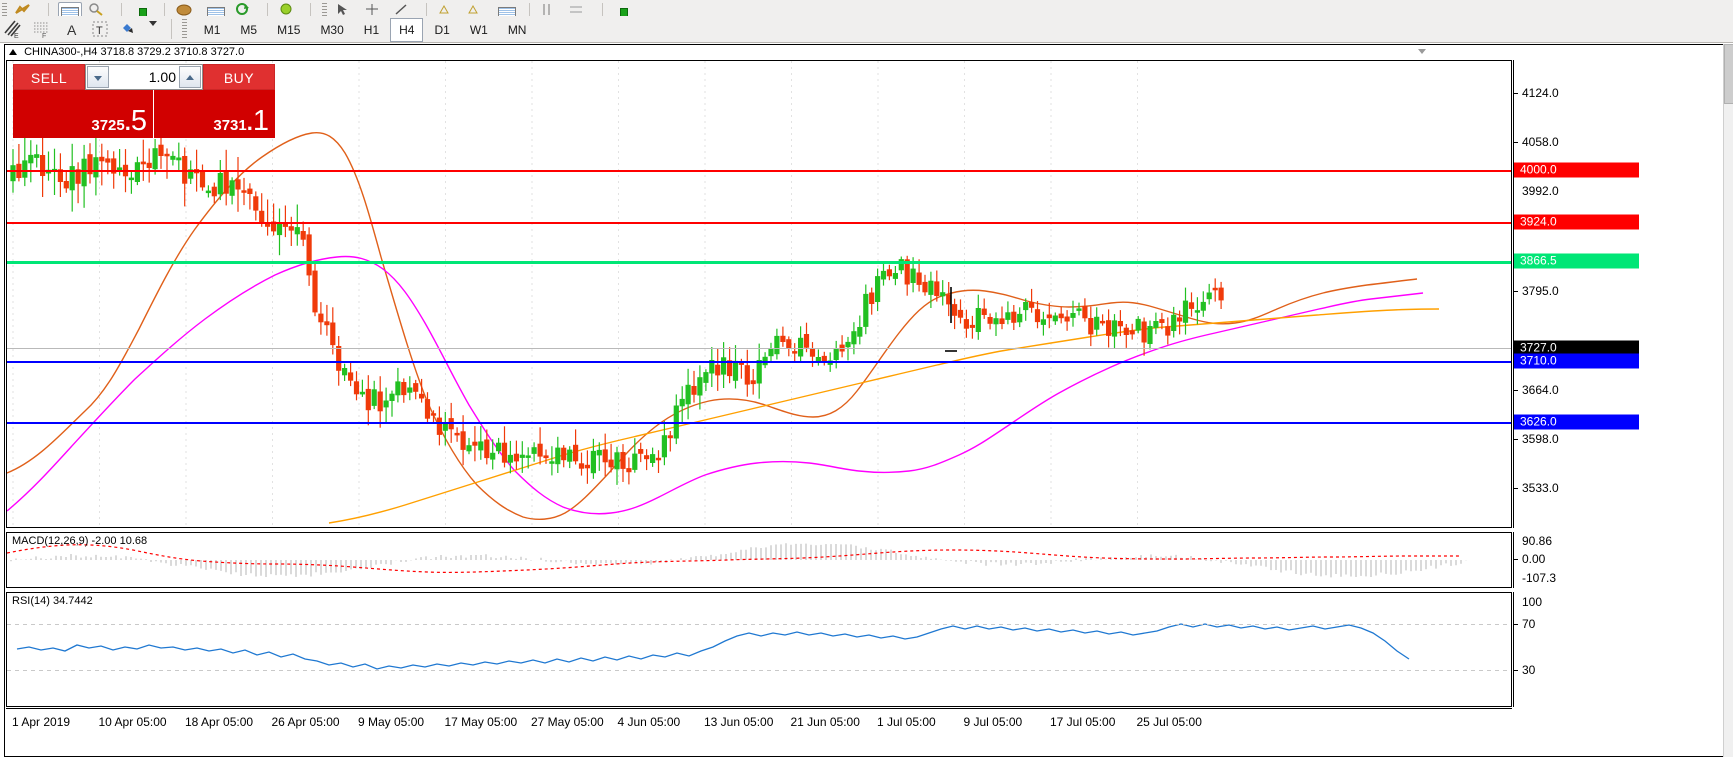  I want to click on timeframe-toolbar-grip, so click(185, 29).